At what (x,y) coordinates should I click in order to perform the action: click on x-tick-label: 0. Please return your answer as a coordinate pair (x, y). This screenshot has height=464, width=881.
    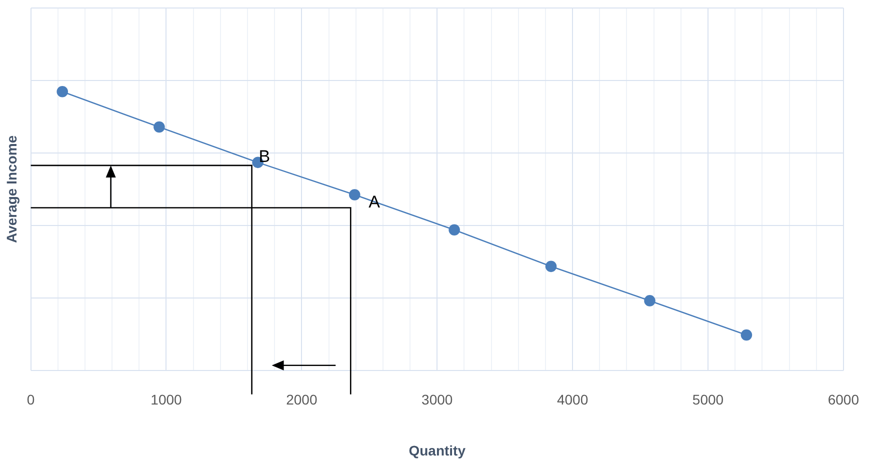
    Looking at the image, I should click on (30, 400).